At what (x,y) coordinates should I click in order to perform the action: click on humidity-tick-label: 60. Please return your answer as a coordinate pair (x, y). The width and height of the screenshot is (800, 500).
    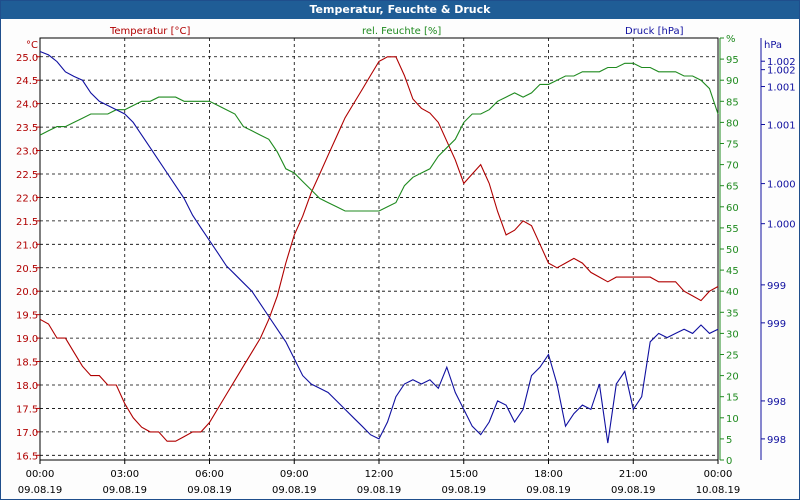
    Looking at the image, I should click on (732, 208).